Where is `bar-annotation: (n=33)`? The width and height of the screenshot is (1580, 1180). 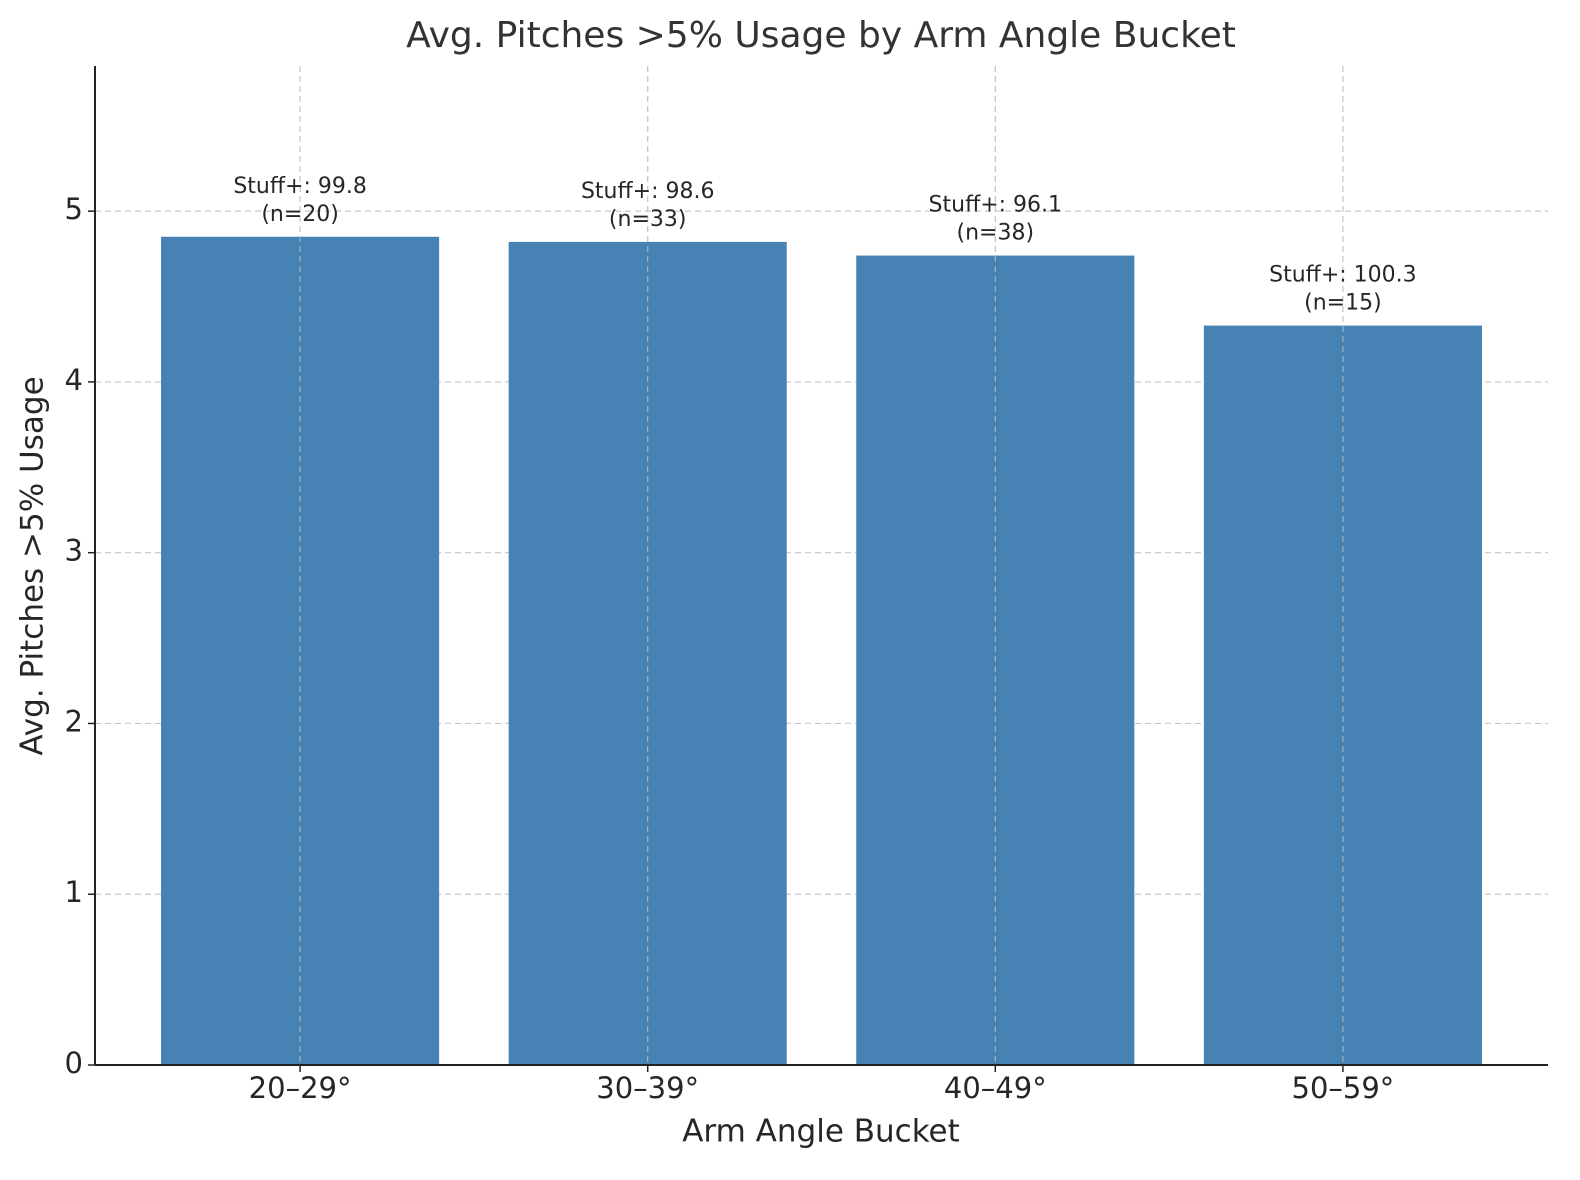 bar-annotation: (n=33) is located at coordinates (648, 219).